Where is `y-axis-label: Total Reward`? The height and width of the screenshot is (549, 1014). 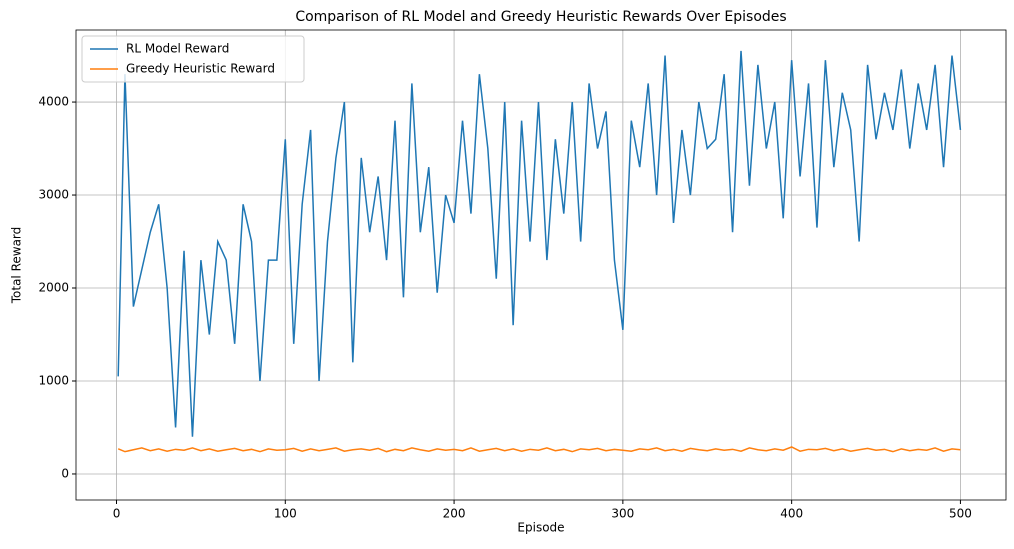 y-axis-label: Total Reward is located at coordinates (17, 266).